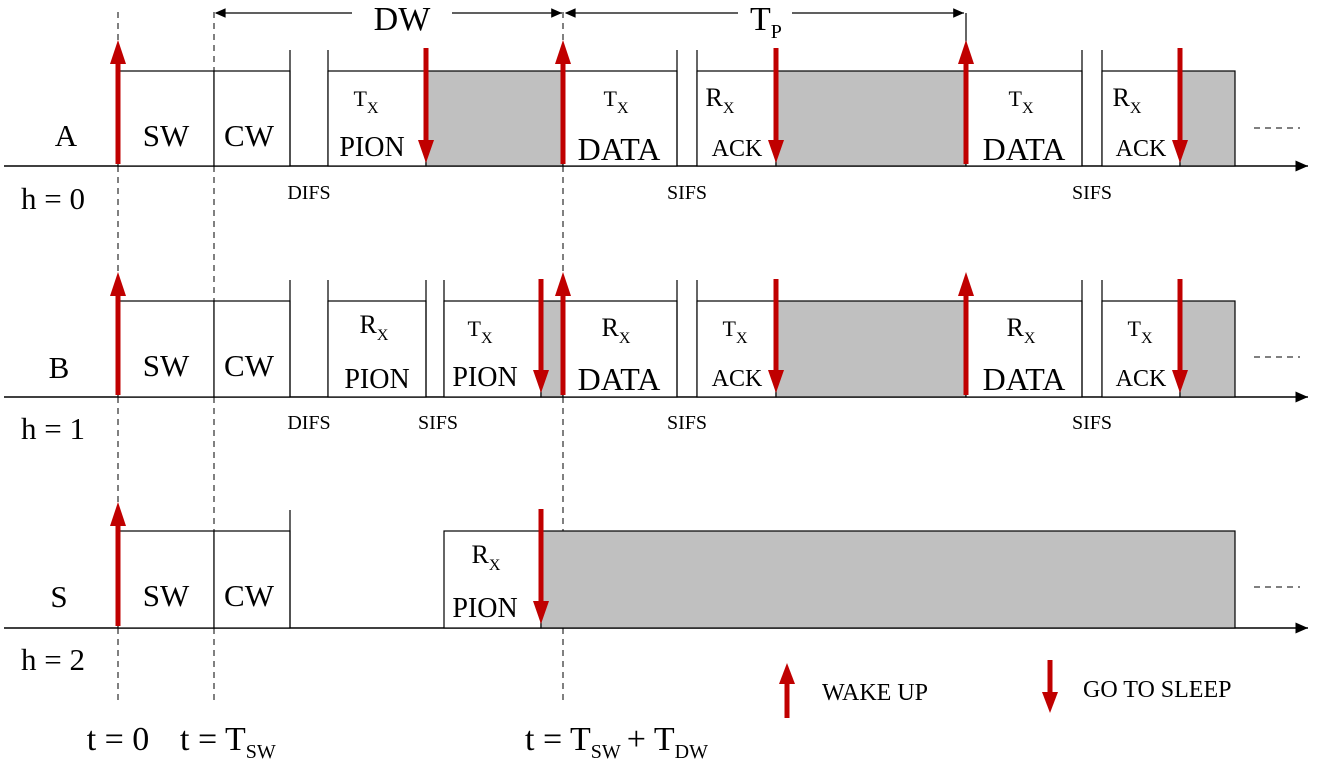 This screenshot has height=759, width=1322. I want to click on row-a-name: A, so click(66, 135).